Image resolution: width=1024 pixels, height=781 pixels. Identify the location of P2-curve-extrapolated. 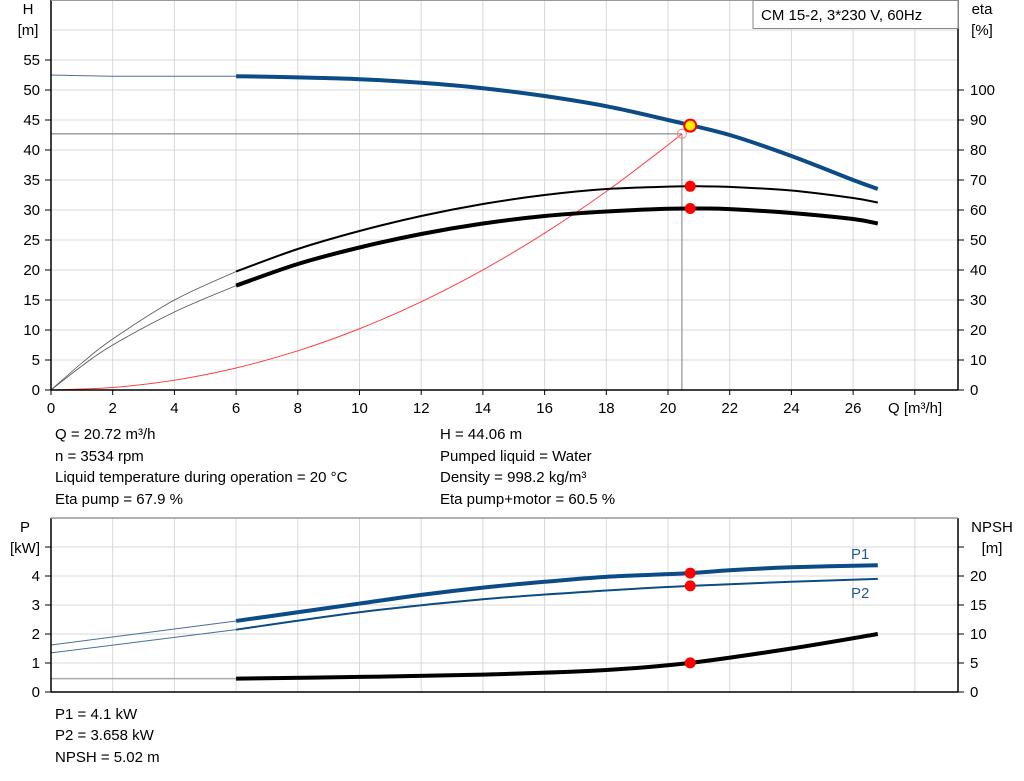
(143, 641).